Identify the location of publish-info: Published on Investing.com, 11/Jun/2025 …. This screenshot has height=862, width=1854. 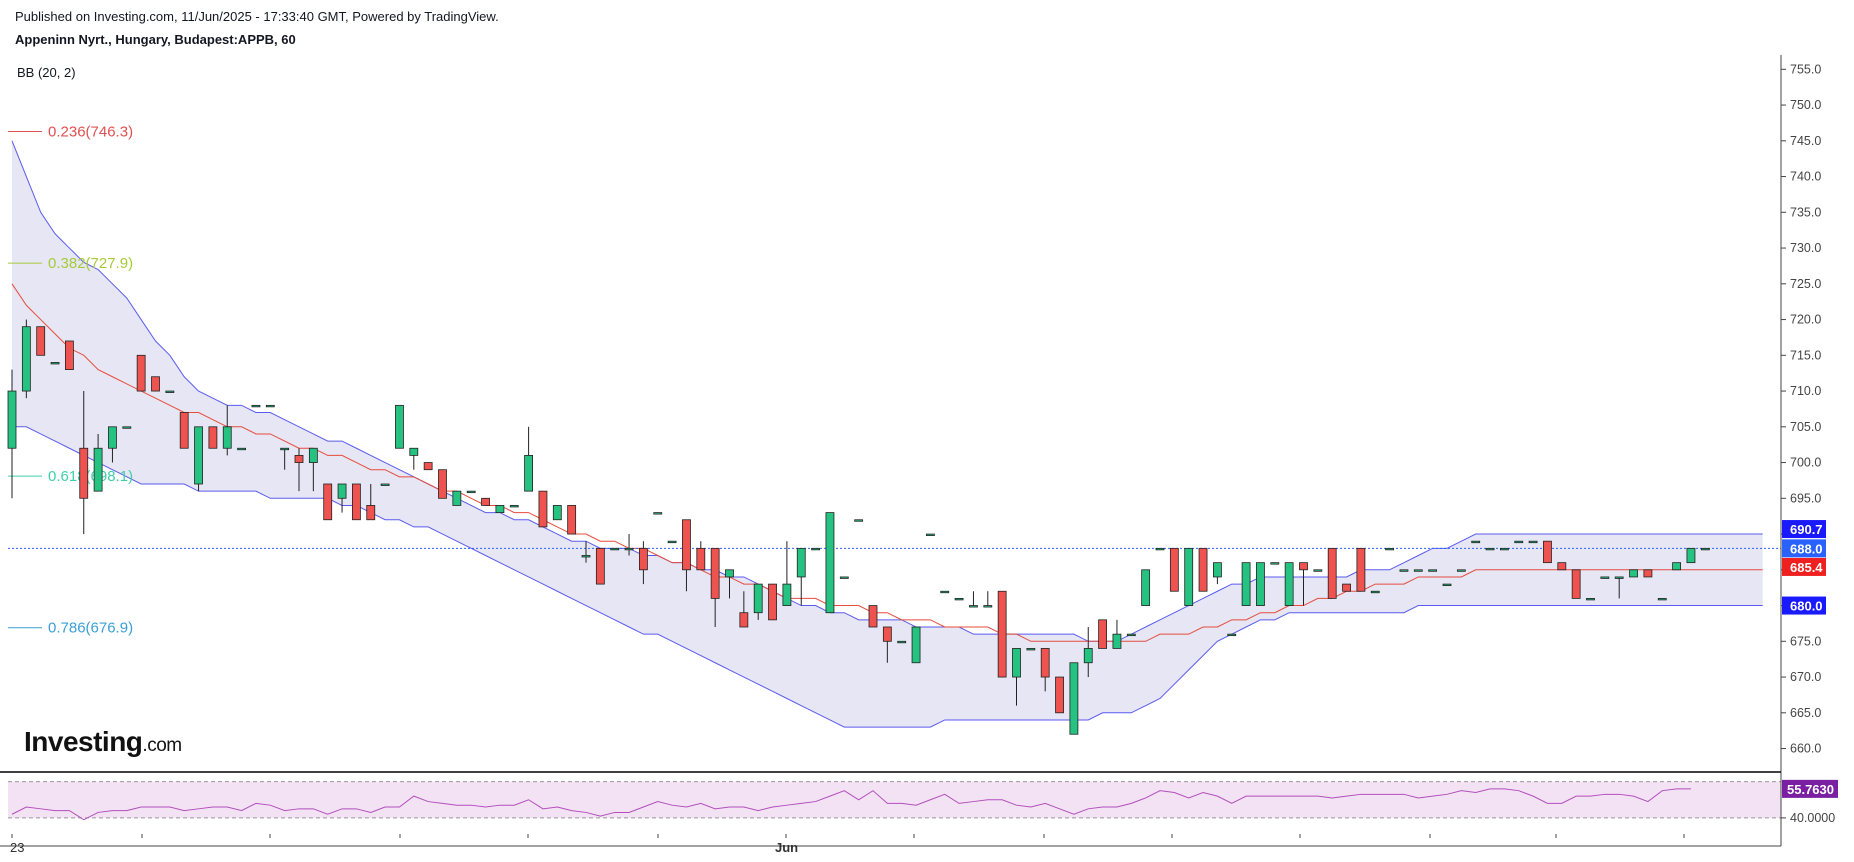
(257, 16).